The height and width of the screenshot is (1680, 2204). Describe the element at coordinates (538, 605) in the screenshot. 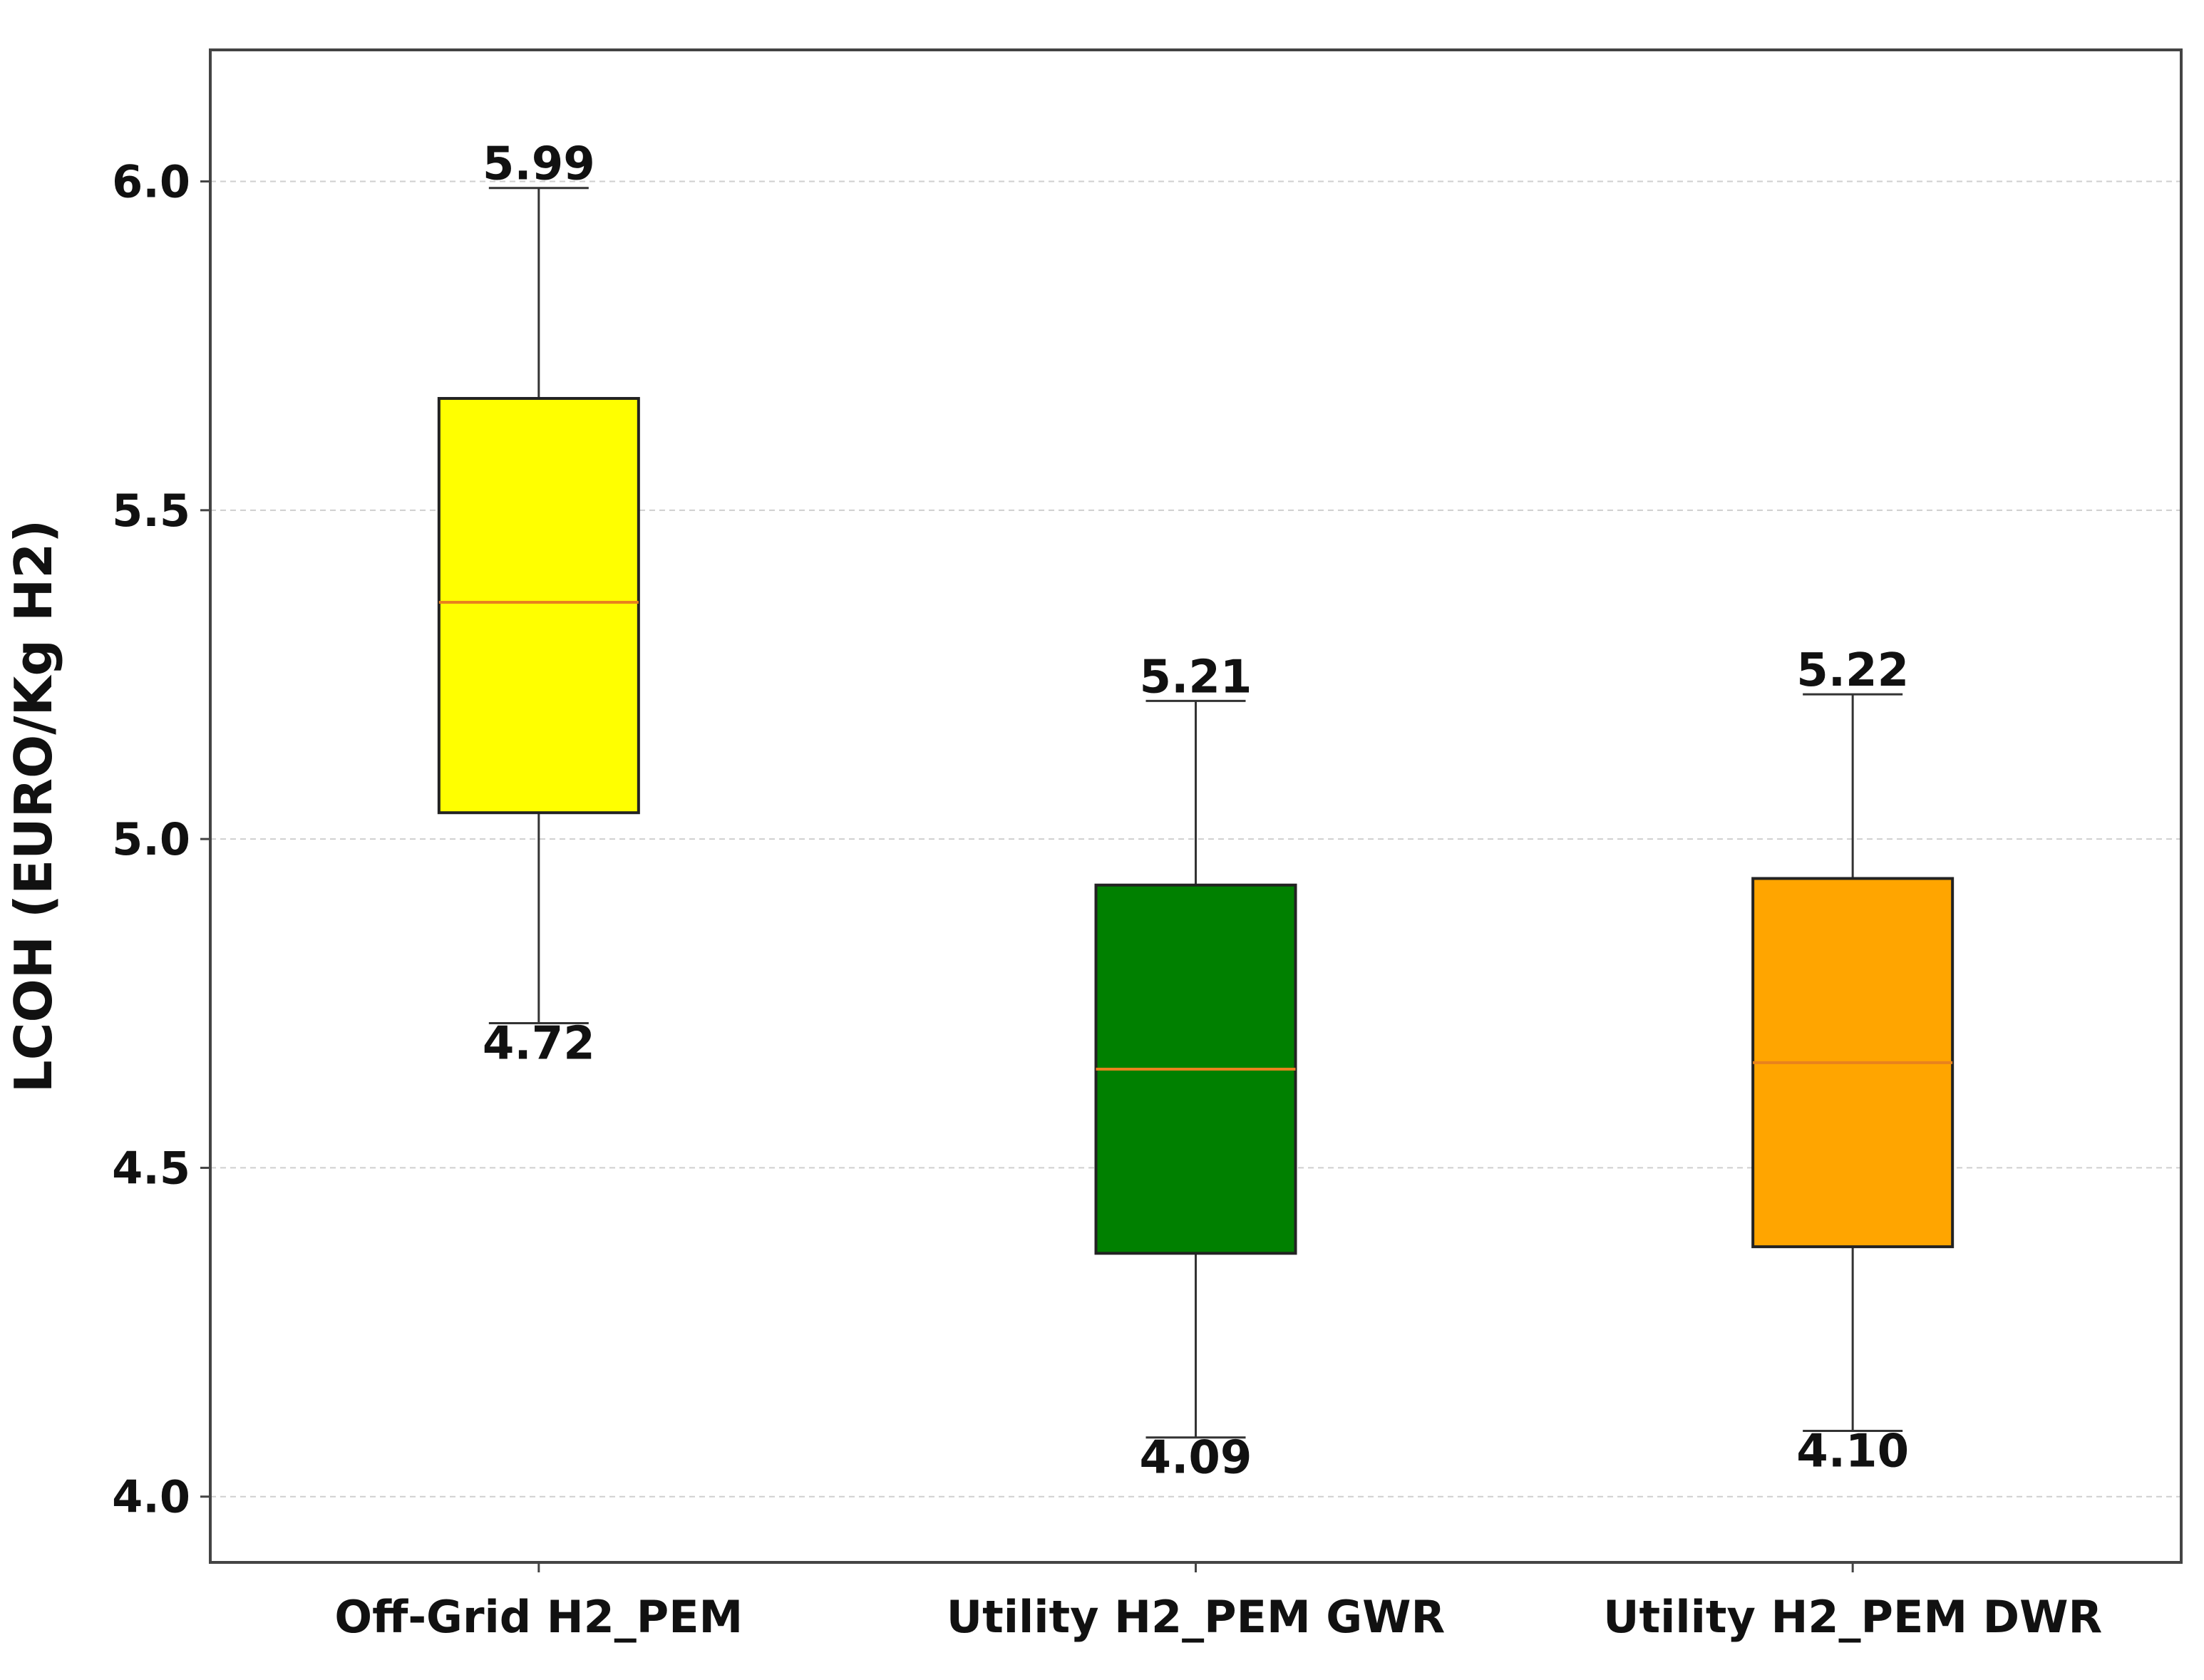

I see `box-iqr` at that location.